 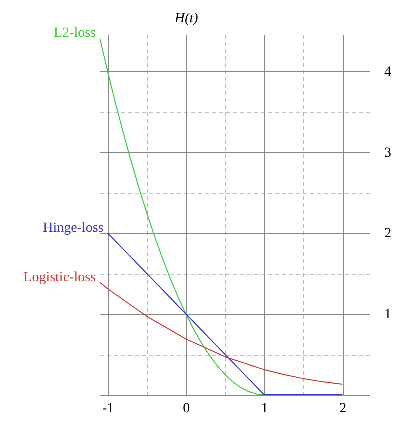 What do you see at coordinates (73, 228) in the screenshot?
I see `series-label: Hinge-loss` at bounding box center [73, 228].